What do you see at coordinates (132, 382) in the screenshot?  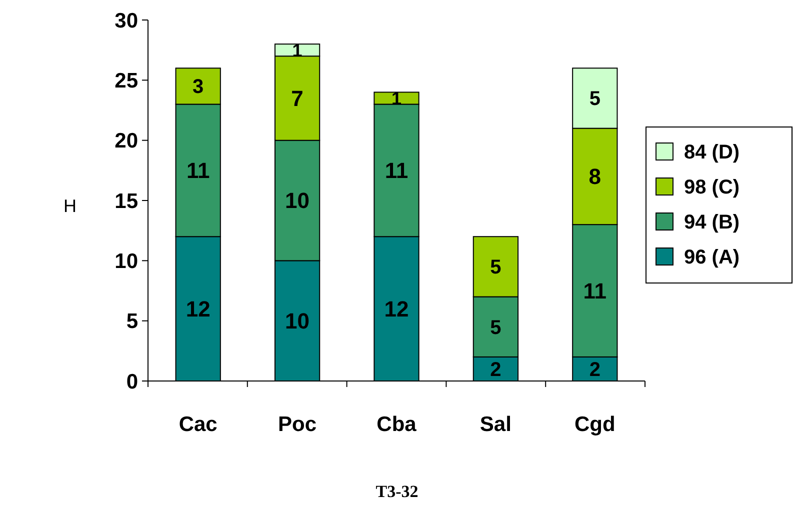 I see `y-tick-label: 0` at bounding box center [132, 382].